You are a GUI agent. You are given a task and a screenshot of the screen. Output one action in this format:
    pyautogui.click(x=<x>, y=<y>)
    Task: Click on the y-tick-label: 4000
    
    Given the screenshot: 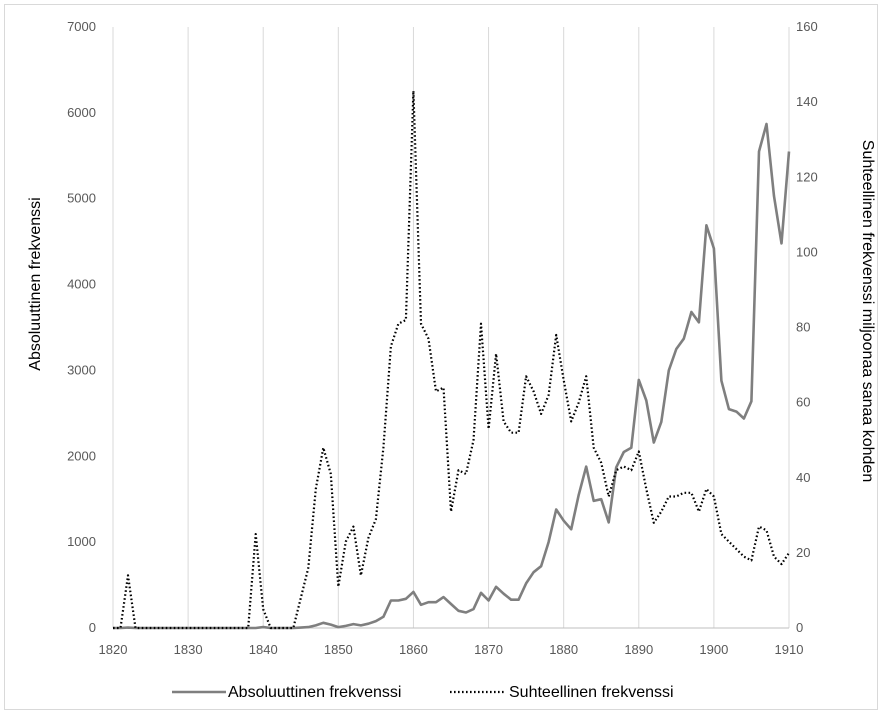 What is the action you would take?
    pyautogui.click(x=81, y=284)
    